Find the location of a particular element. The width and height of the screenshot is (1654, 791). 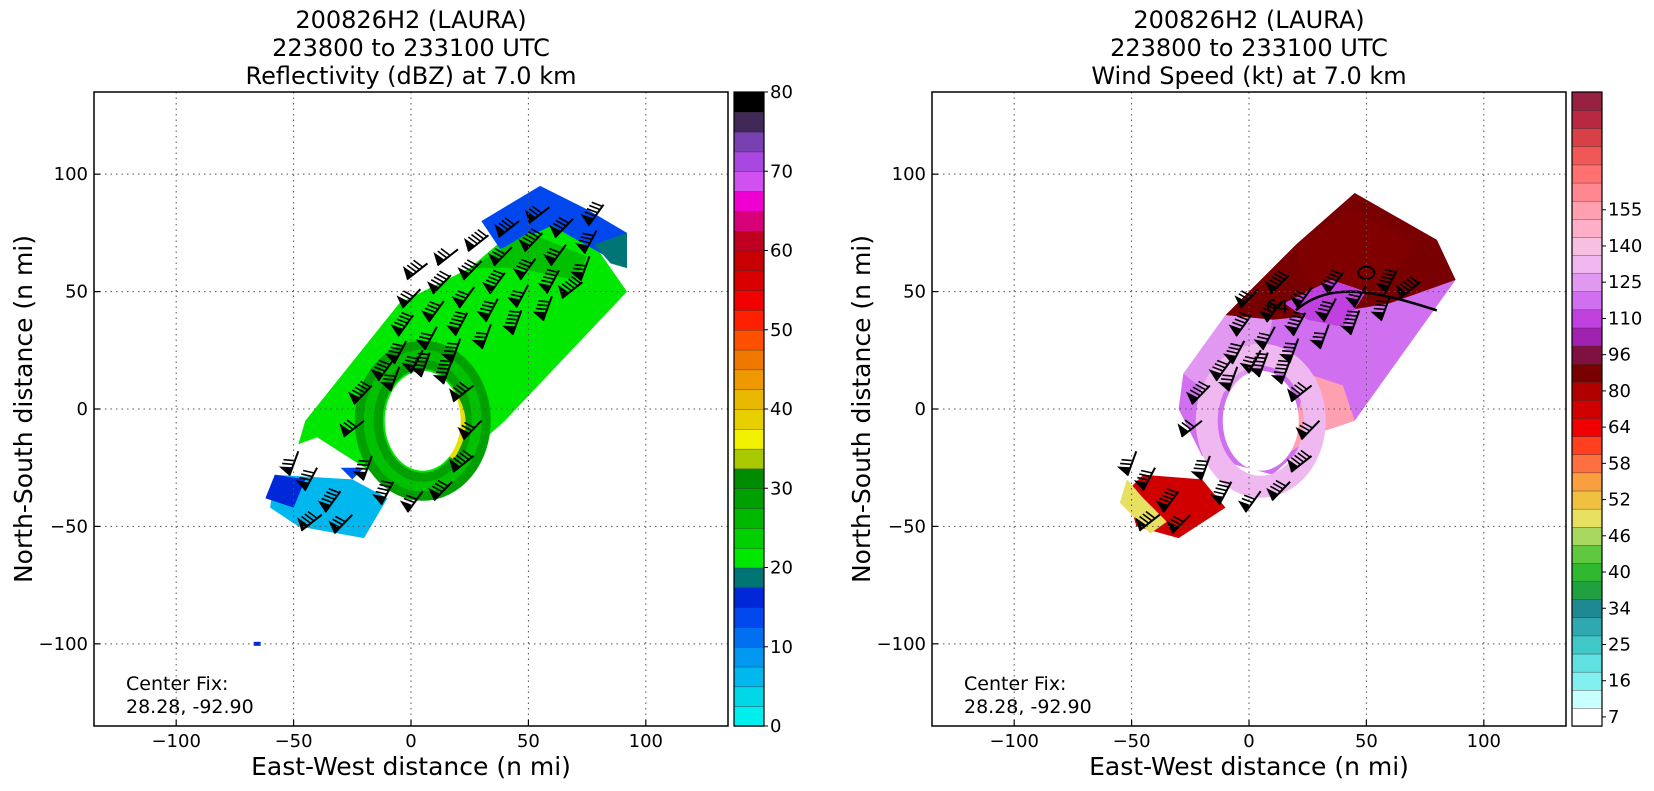

reflectivity-core is located at coordinates (528, 256).